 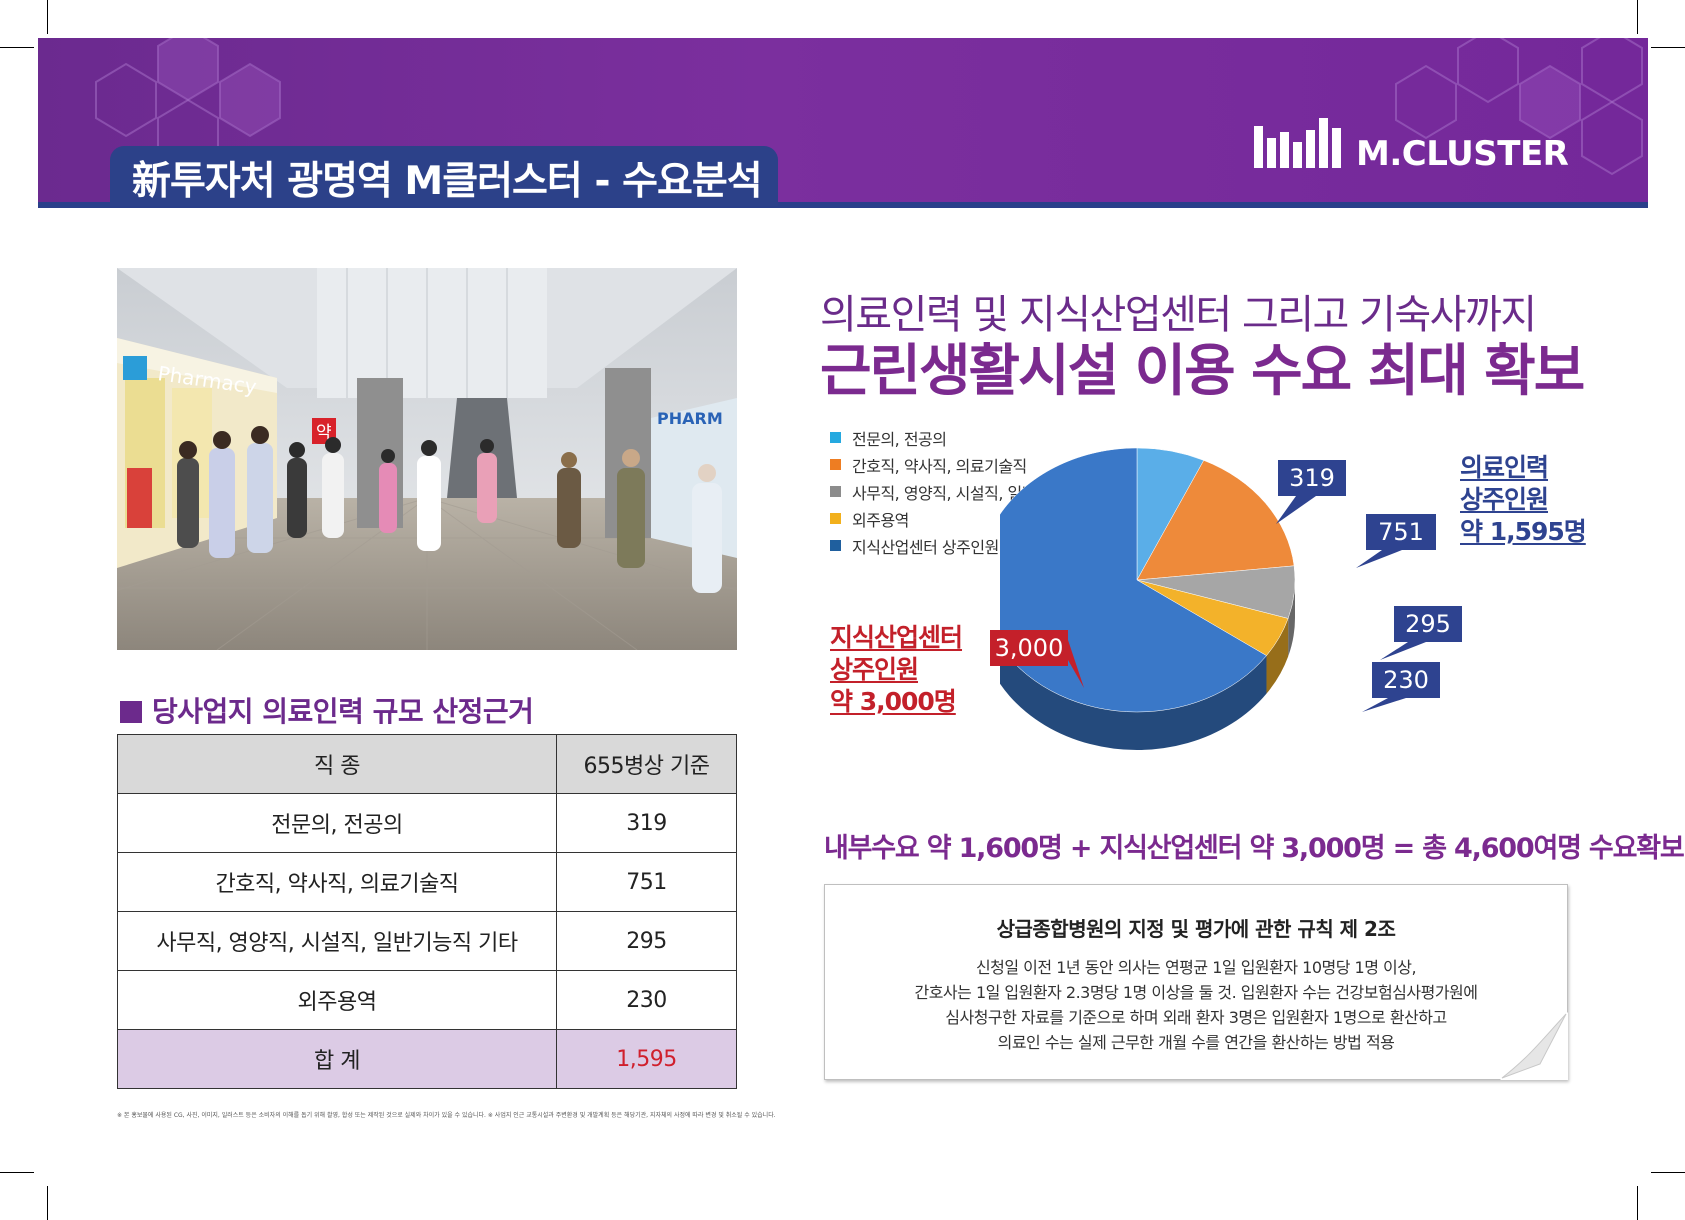 I want to click on page-curl-icon, so click(x=1534, y=1046).